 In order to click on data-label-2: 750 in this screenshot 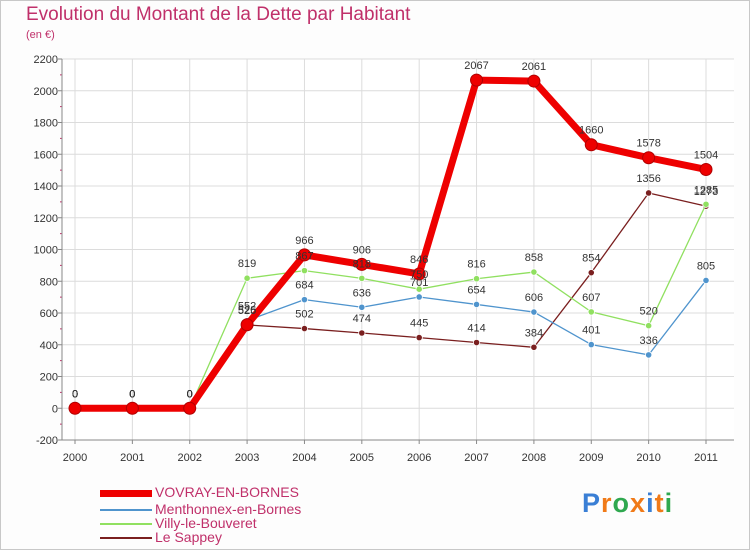, I will do `click(419, 275)`.